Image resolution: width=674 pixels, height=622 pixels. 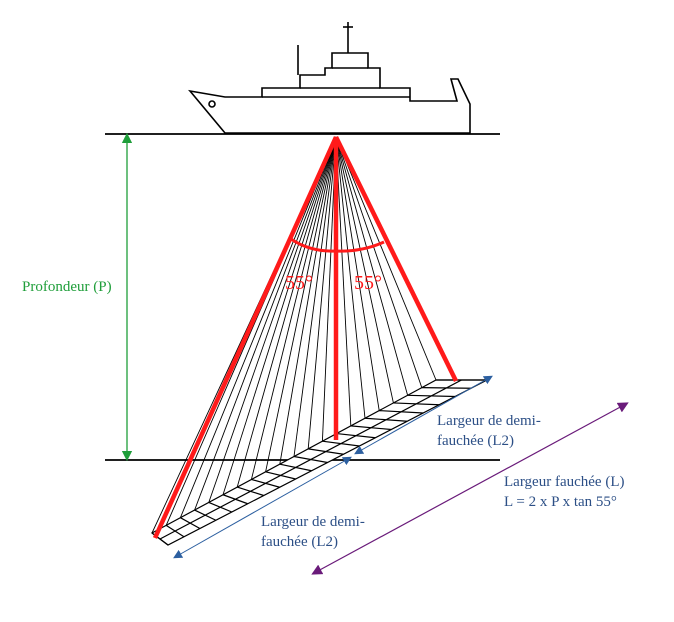 What do you see at coordinates (299, 283) in the screenshot?
I see `angle-left-label: 55°` at bounding box center [299, 283].